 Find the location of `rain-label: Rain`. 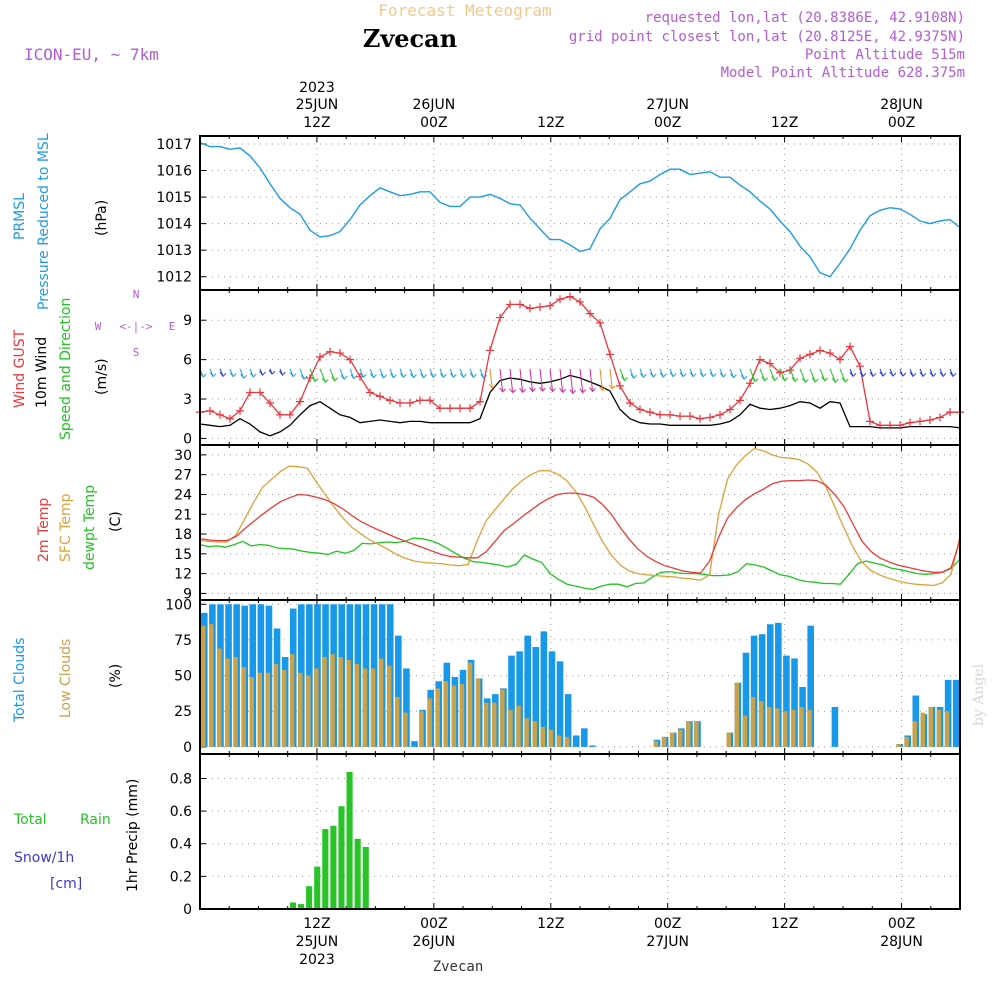

rain-label: Rain is located at coordinates (95, 820).